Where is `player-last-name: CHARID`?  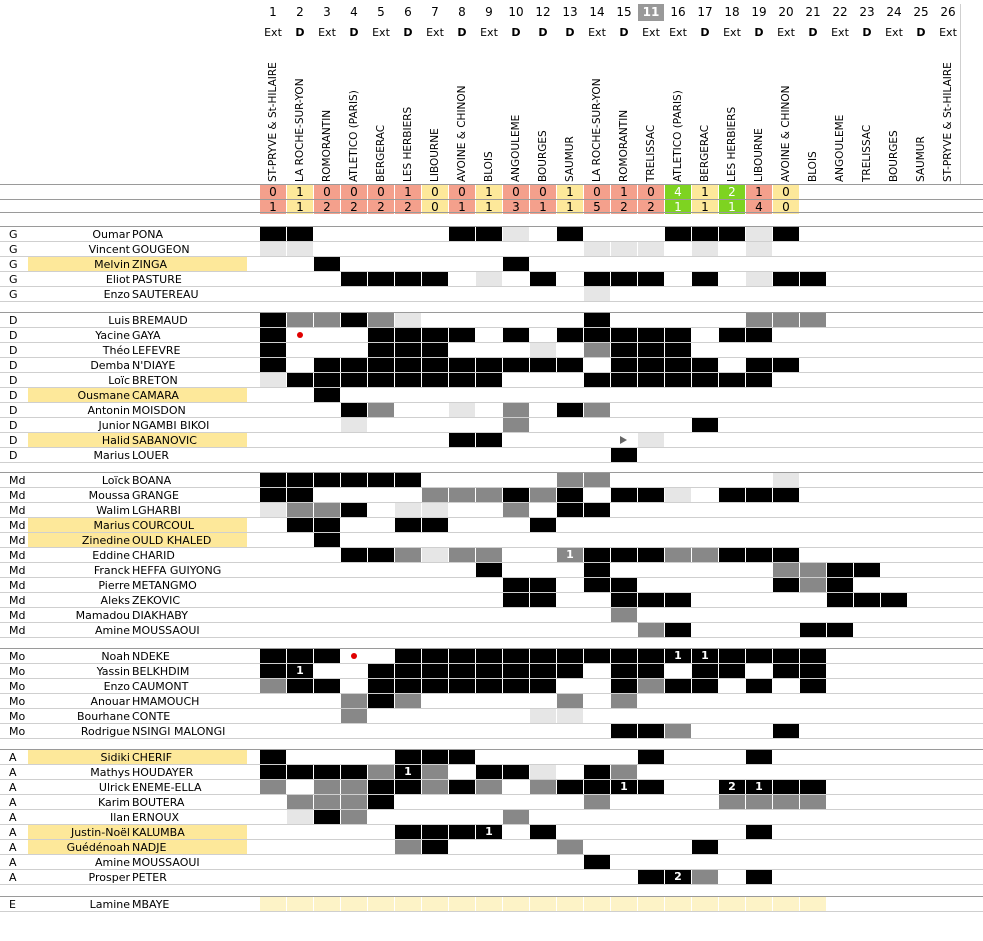 player-last-name: CHARID is located at coordinates (153, 555).